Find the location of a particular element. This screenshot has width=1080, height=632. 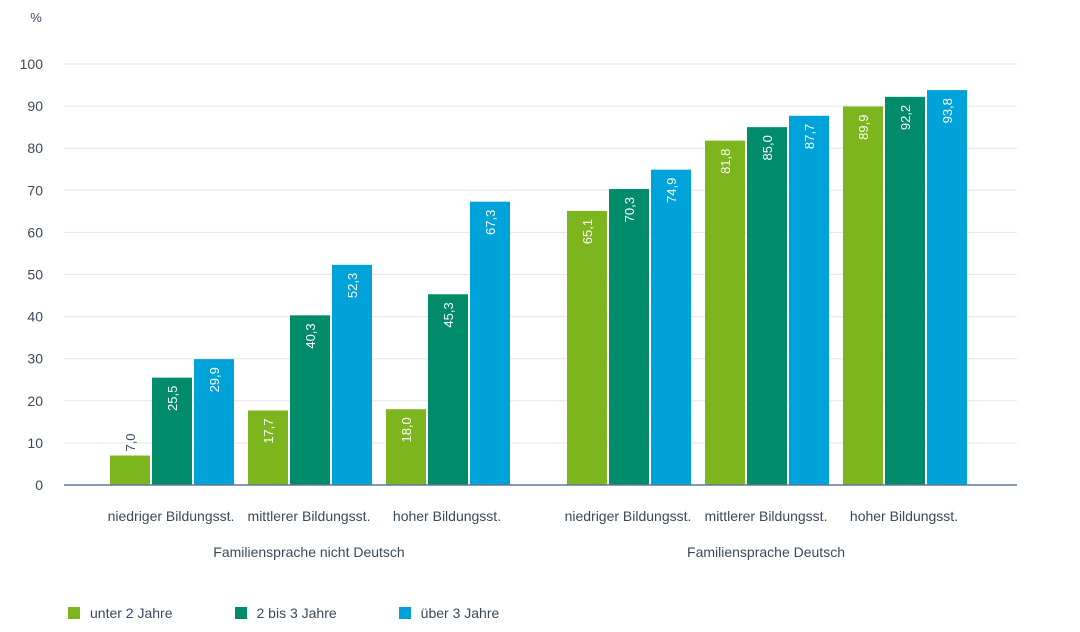

y-tick-label: 20 is located at coordinates (35, 401).